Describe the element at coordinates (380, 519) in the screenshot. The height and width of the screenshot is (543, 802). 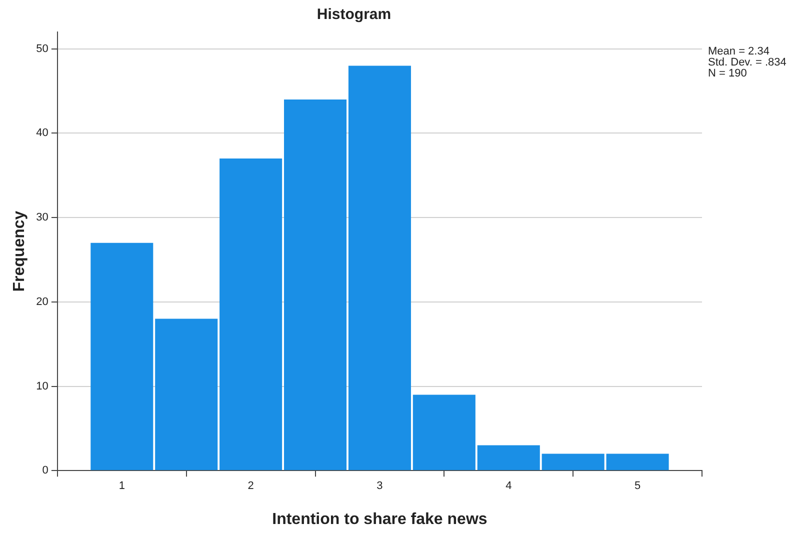
I see `x-axis-title: Intention to share fake news` at that location.